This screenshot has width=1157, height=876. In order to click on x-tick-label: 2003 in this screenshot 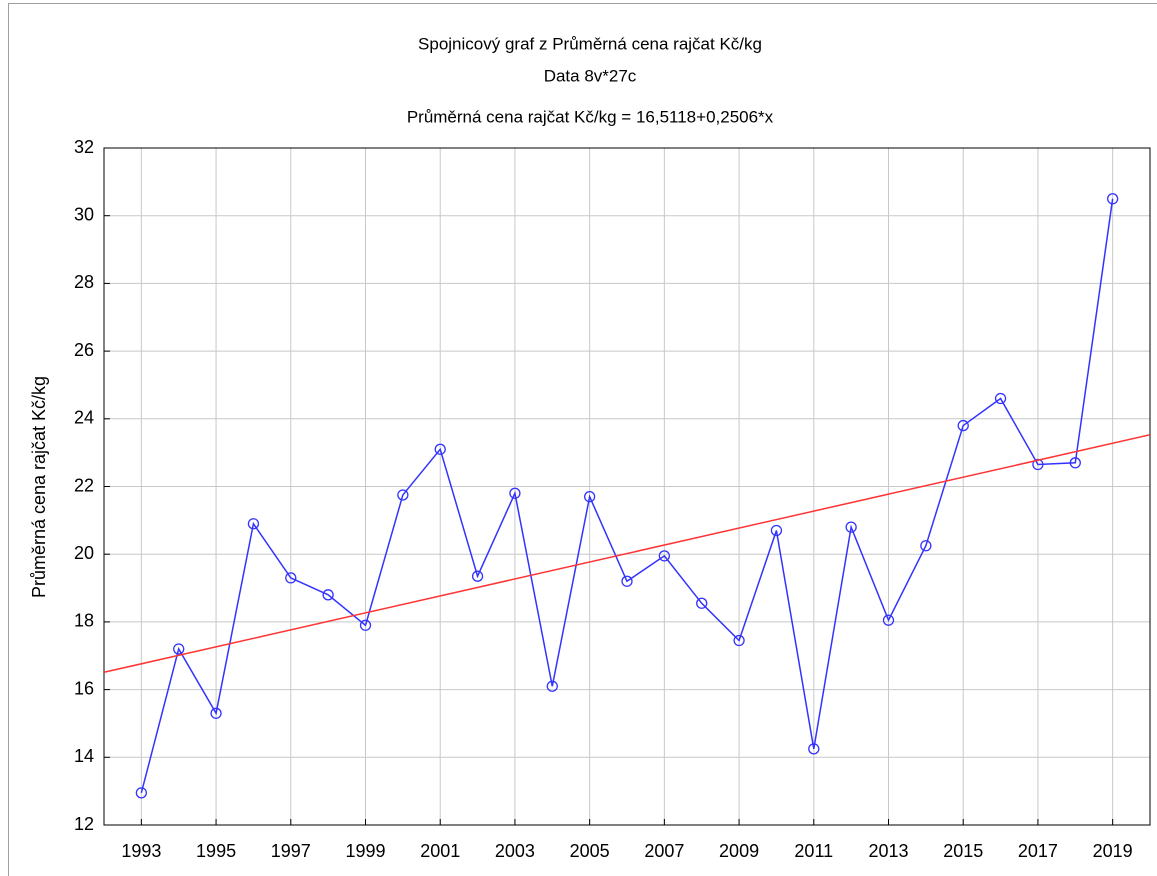, I will do `click(515, 851)`.